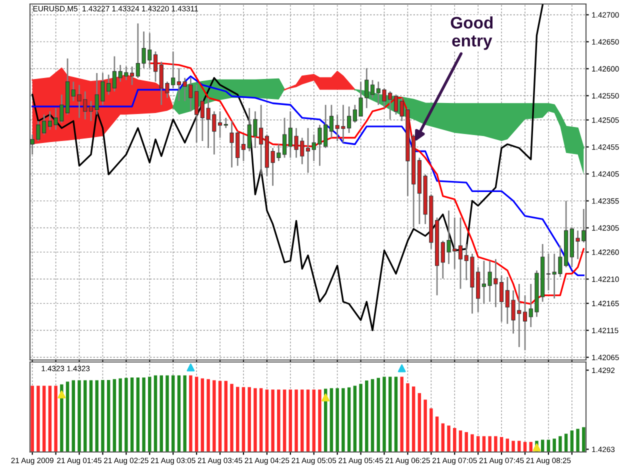  What do you see at coordinates (471, 33) in the screenshot?
I see `annotation: Good entry` at bounding box center [471, 33].